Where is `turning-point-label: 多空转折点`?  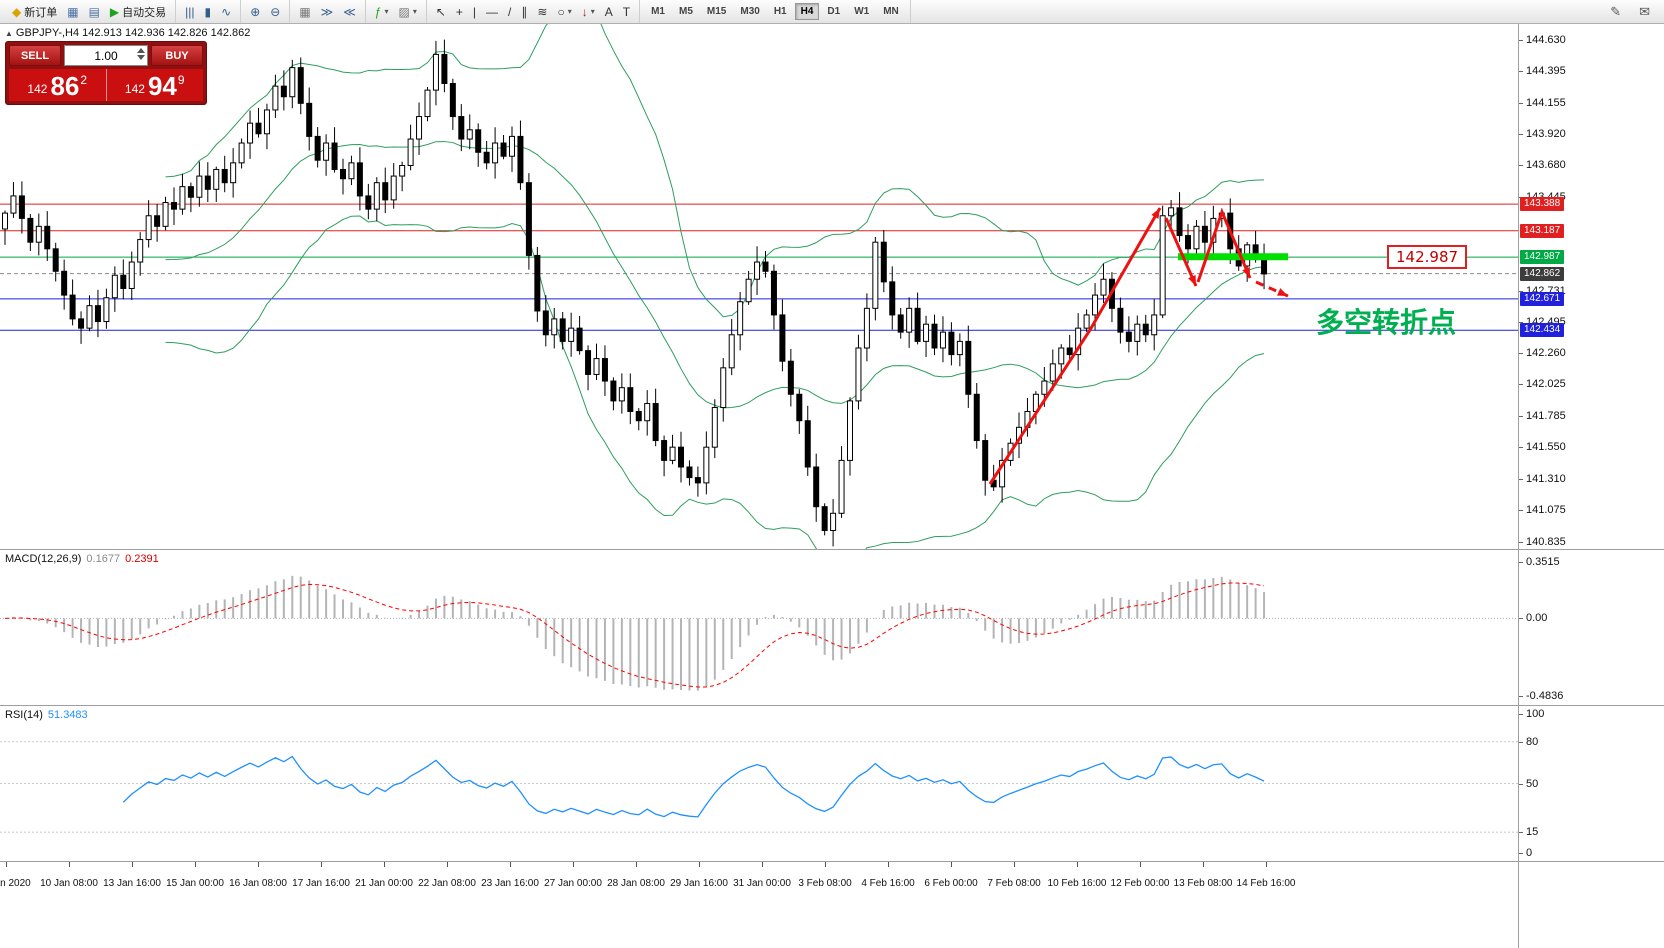
turning-point-label: 多空转折点 is located at coordinates (1386, 322).